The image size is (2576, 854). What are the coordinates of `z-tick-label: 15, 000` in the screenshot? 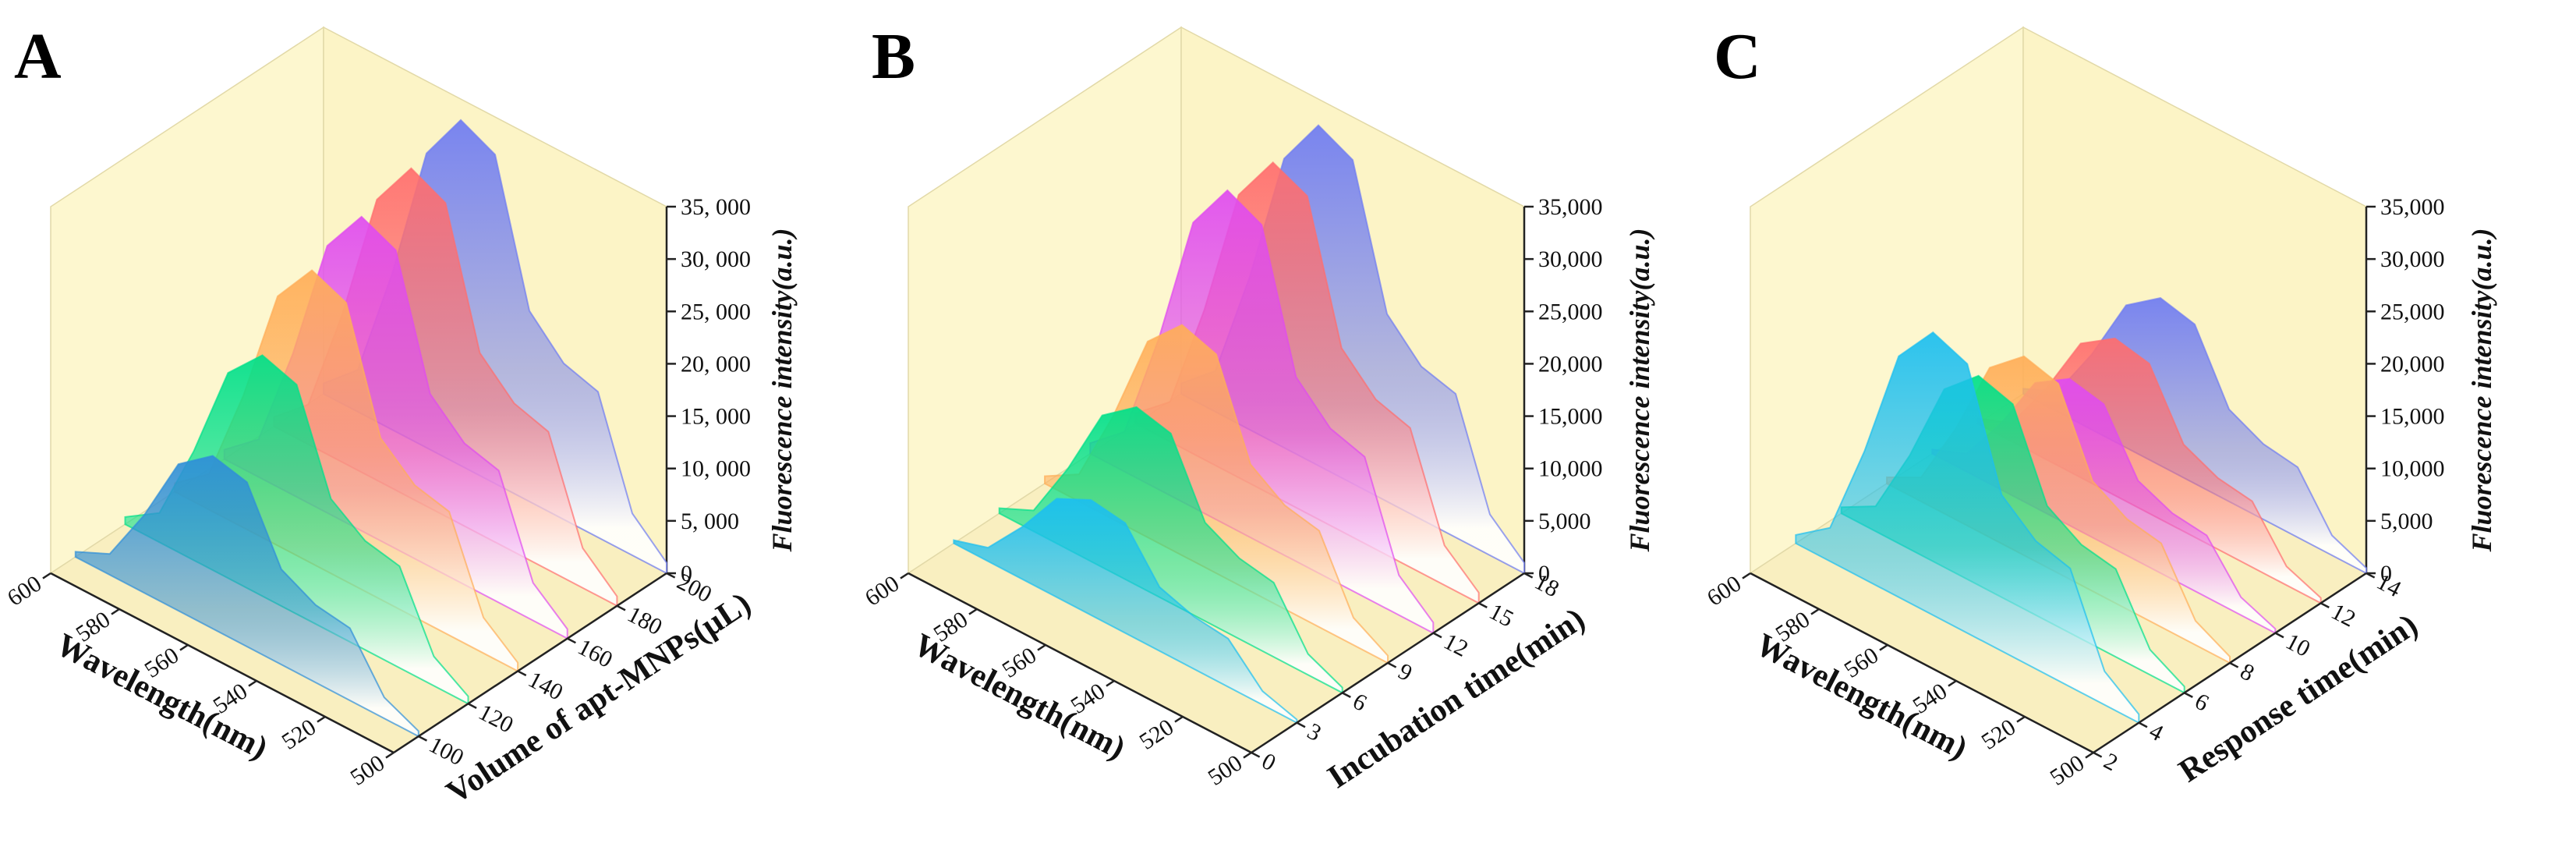 It's located at (716, 417).